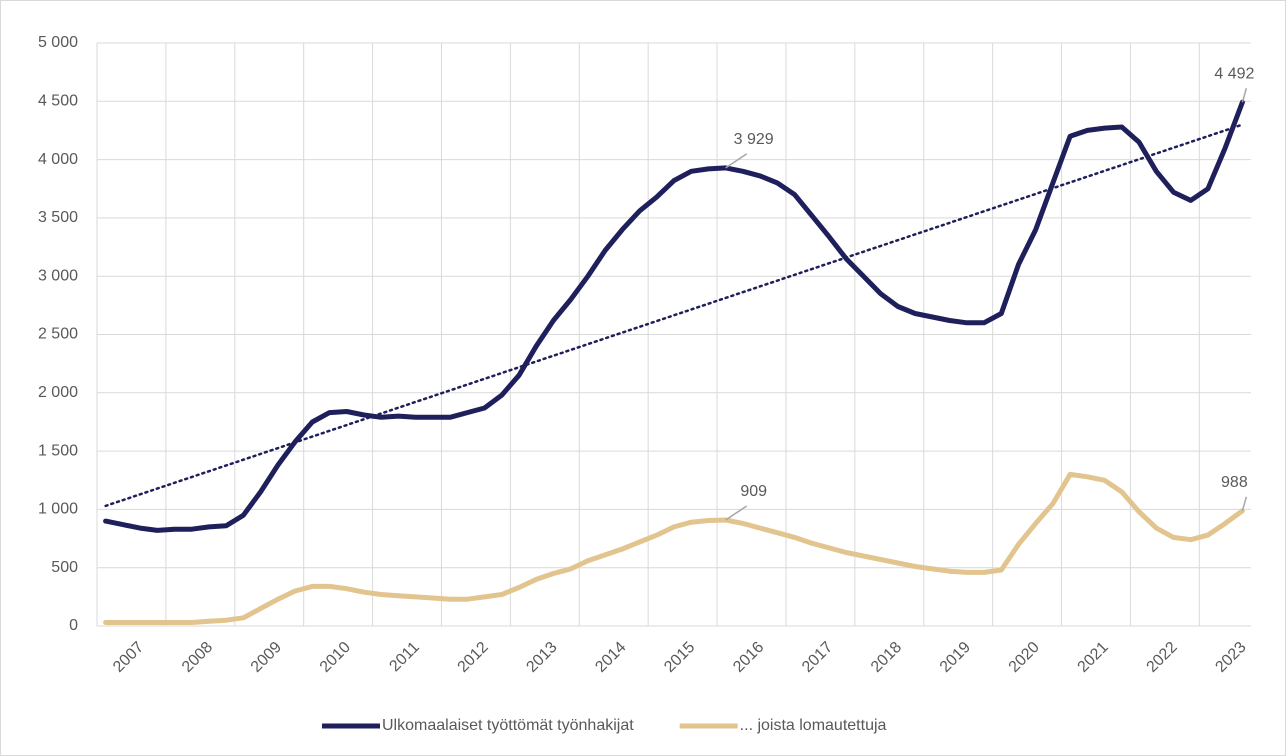 This screenshot has height=756, width=1286. I want to click on data-label: 3 929, so click(754, 139).